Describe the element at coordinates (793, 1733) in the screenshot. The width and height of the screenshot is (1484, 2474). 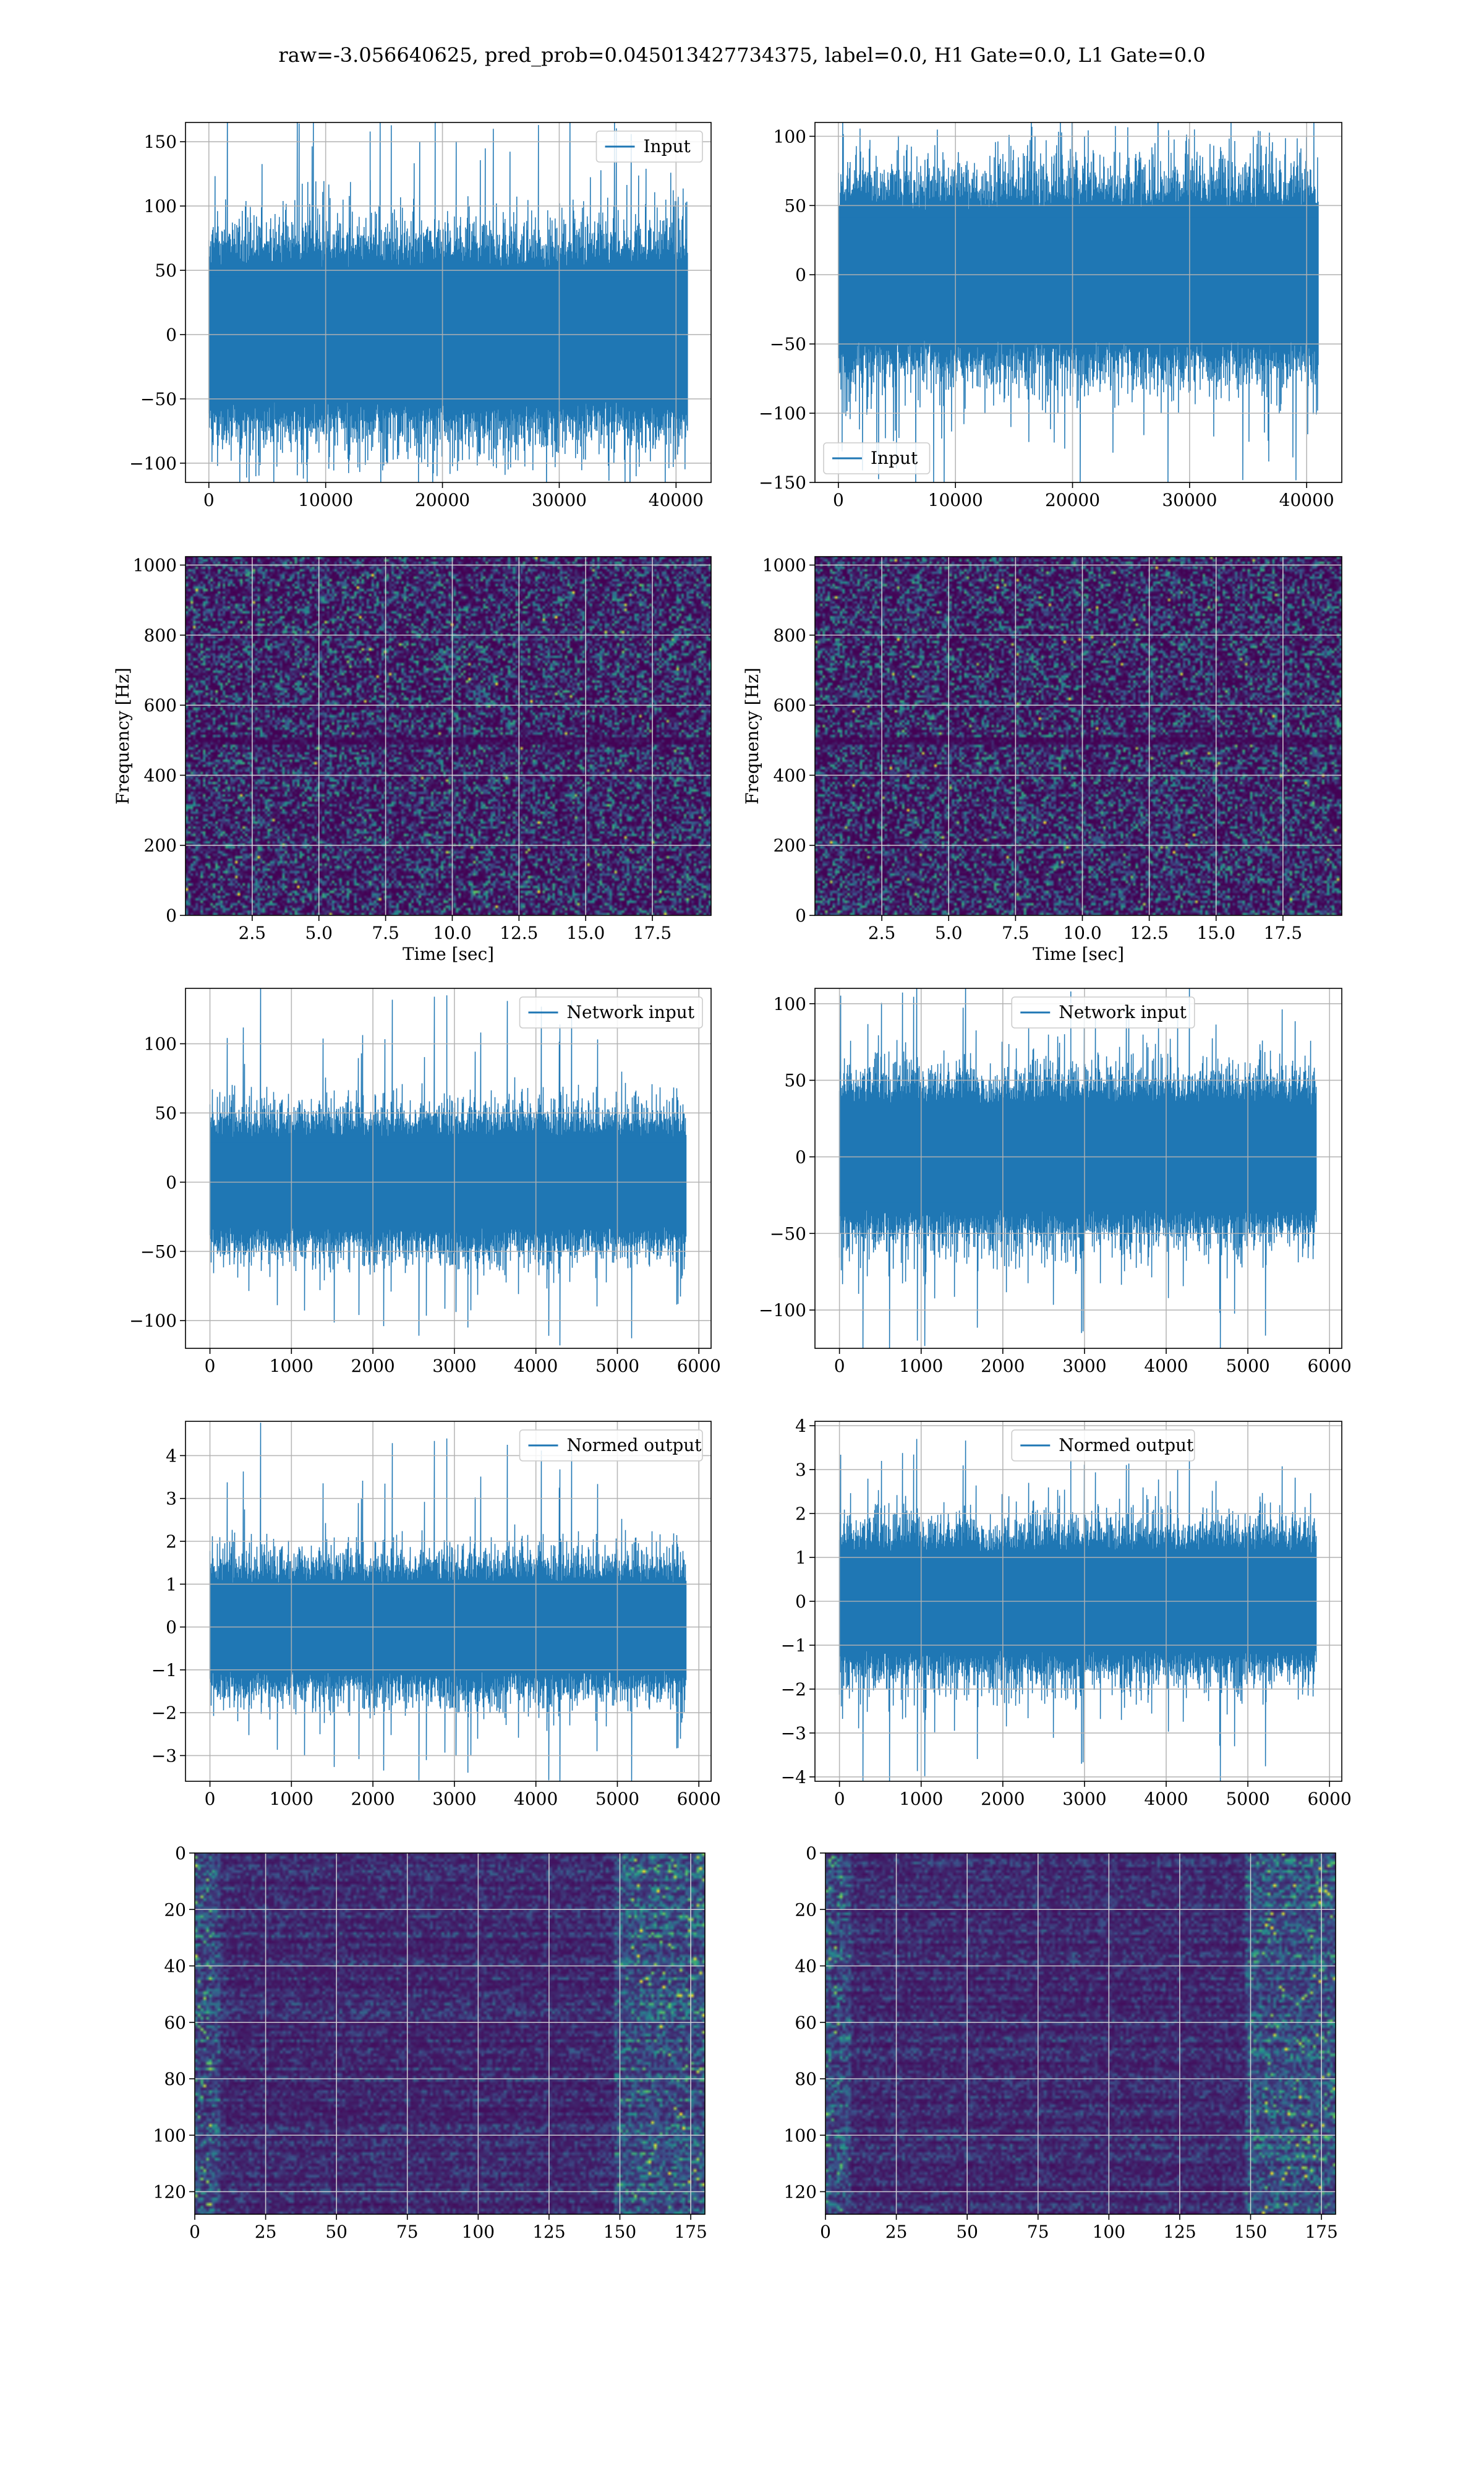
I see `y-tick-label: −3` at that location.